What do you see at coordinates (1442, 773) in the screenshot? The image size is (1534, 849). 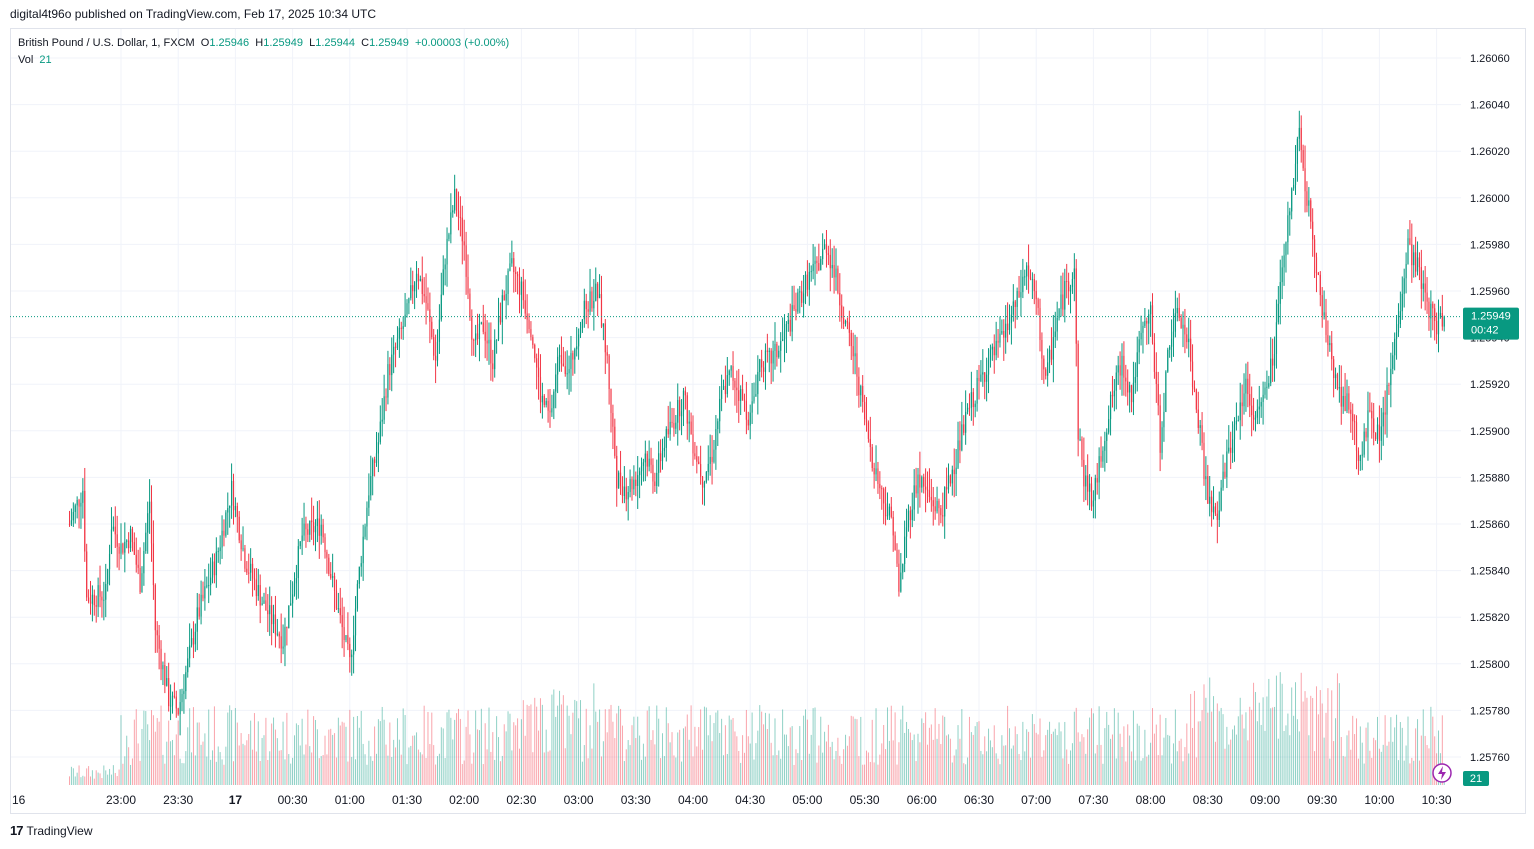 I see `lightning-icon` at bounding box center [1442, 773].